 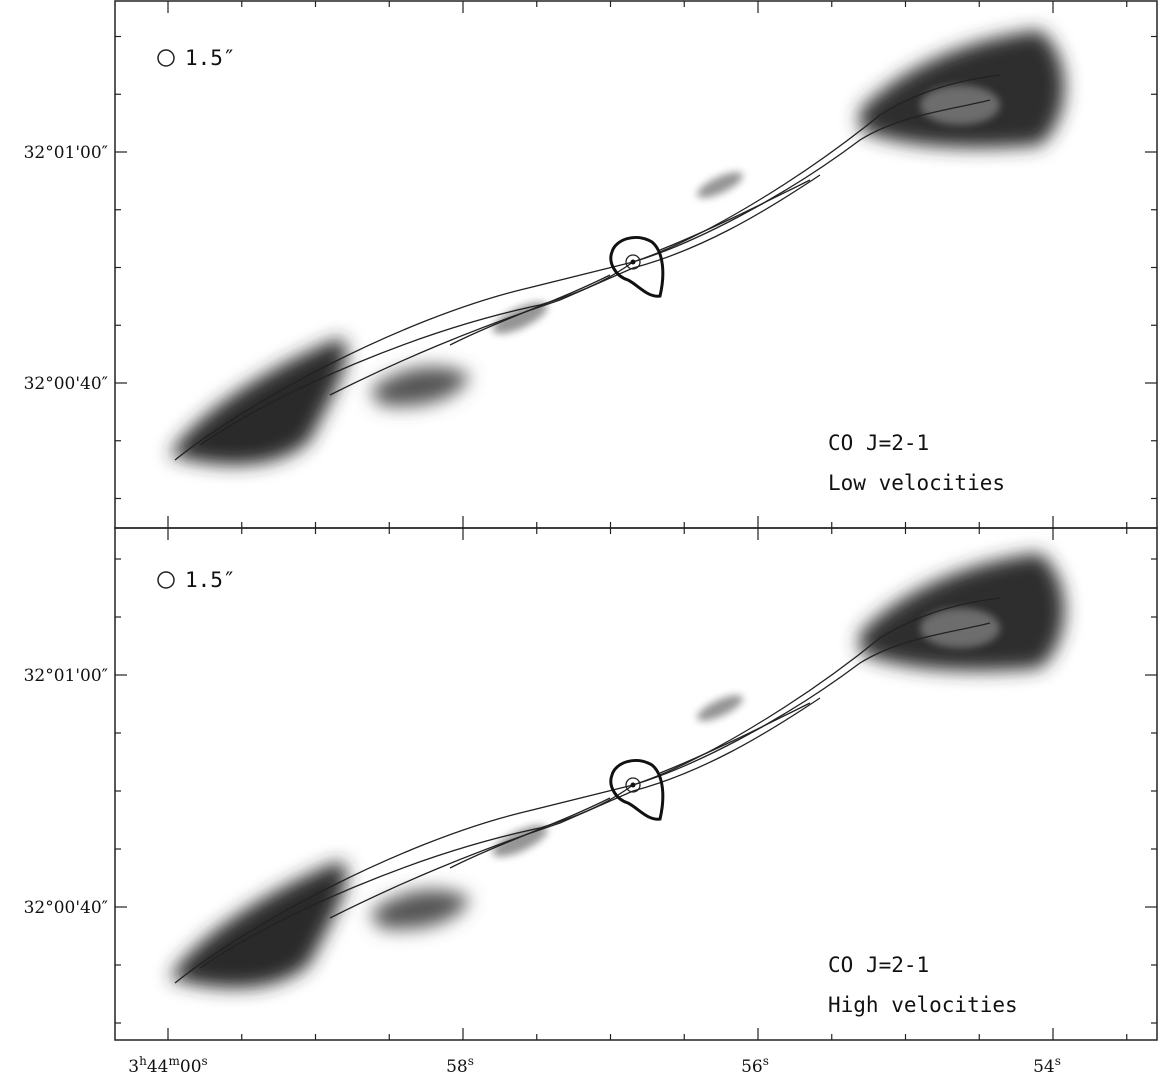 What do you see at coordinates (167, 1065) in the screenshot?
I see `x-tick-label: 3h44m00s` at bounding box center [167, 1065].